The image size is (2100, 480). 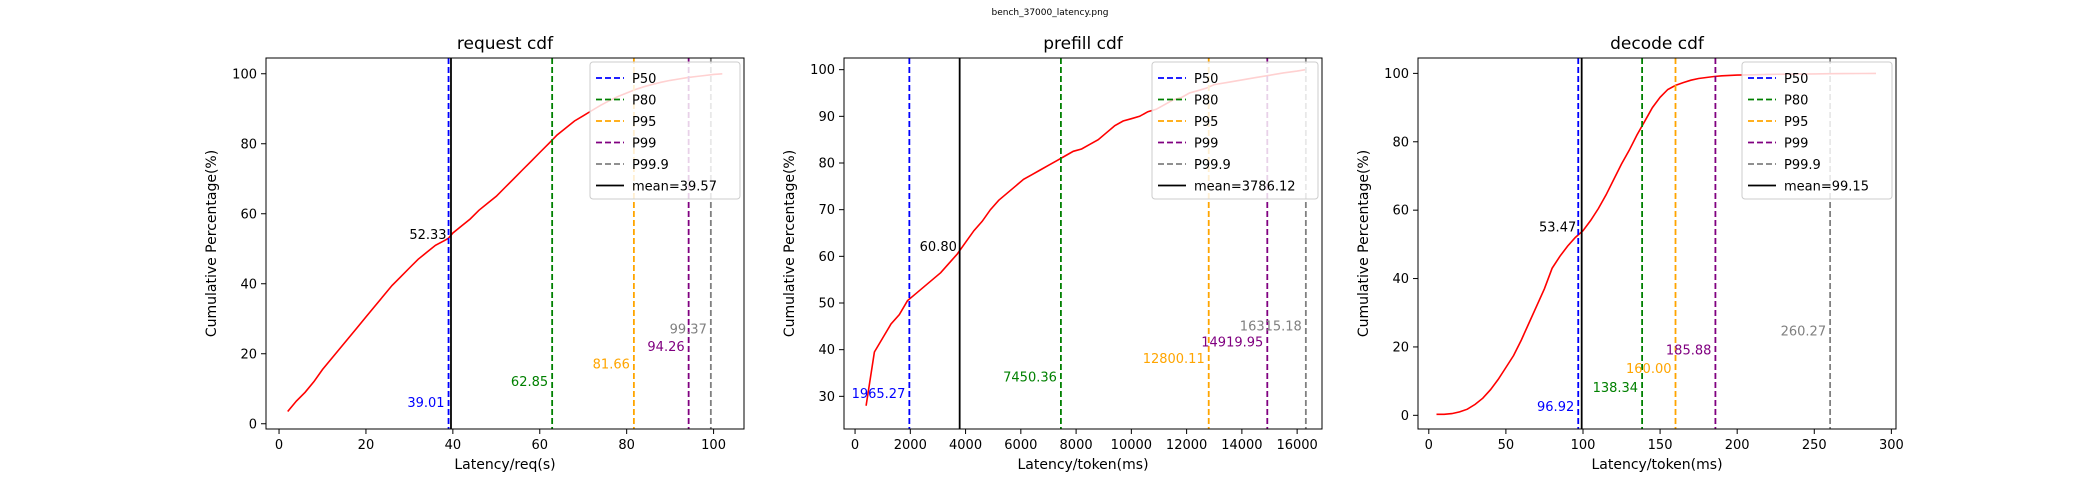 I want to click on legend: P50 P80 P95 P99 P99.9 mean=39.57, so click(x=665, y=130).